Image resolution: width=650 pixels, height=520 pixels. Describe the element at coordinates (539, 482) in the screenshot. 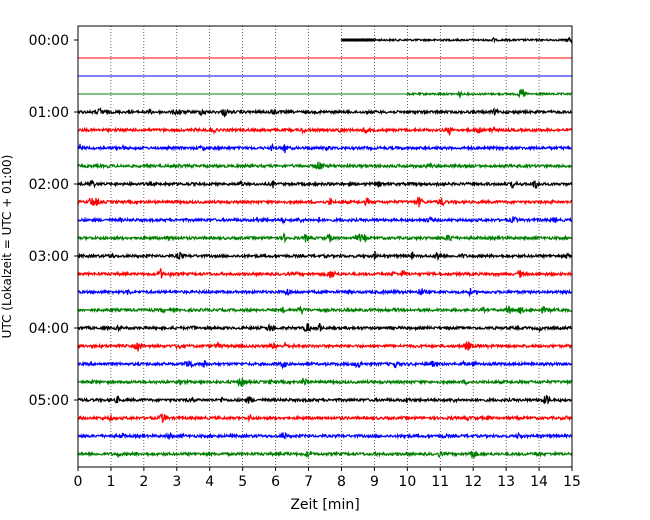

I see `x-tick-label: 14` at that location.